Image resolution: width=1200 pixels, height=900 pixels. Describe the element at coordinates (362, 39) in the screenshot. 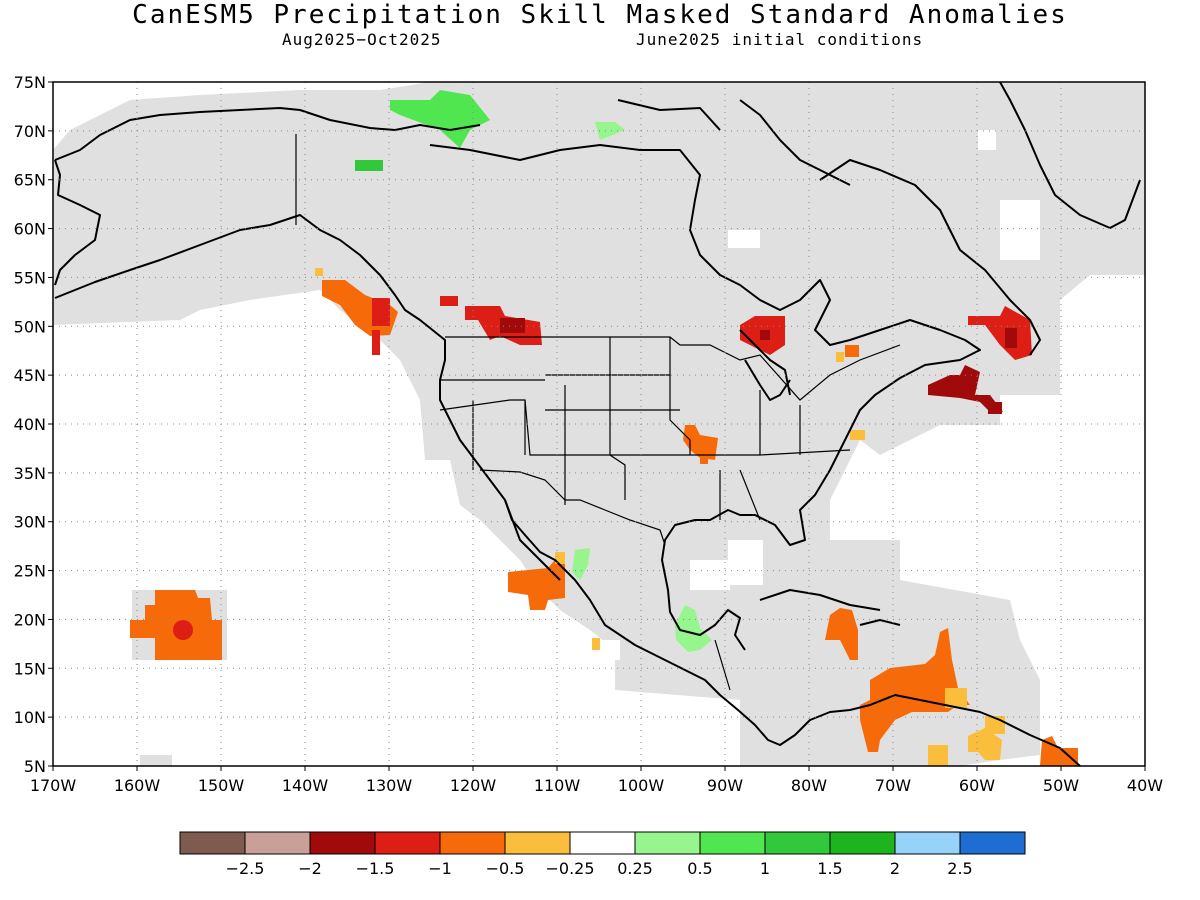

I see `season-subtitle: Aug2025−Oct2025` at that location.